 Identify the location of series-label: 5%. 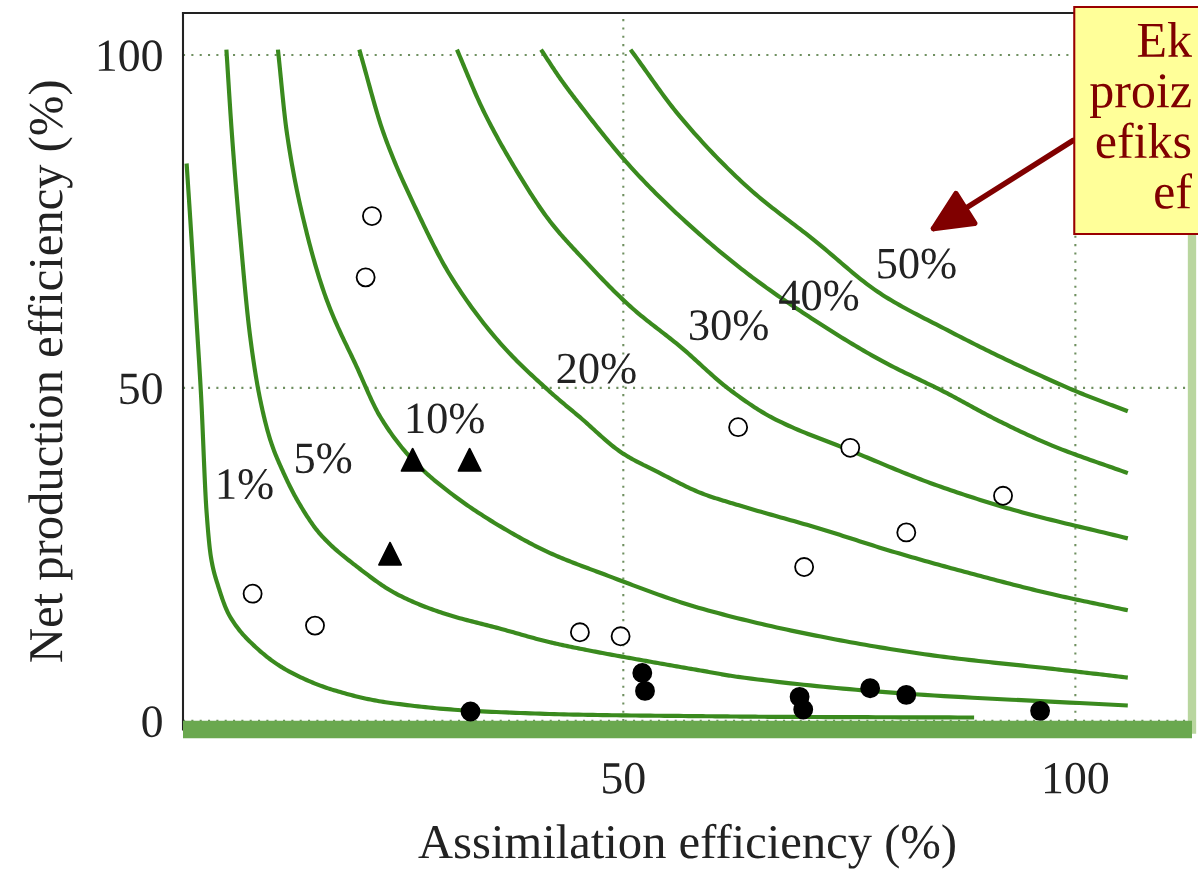
(324, 458).